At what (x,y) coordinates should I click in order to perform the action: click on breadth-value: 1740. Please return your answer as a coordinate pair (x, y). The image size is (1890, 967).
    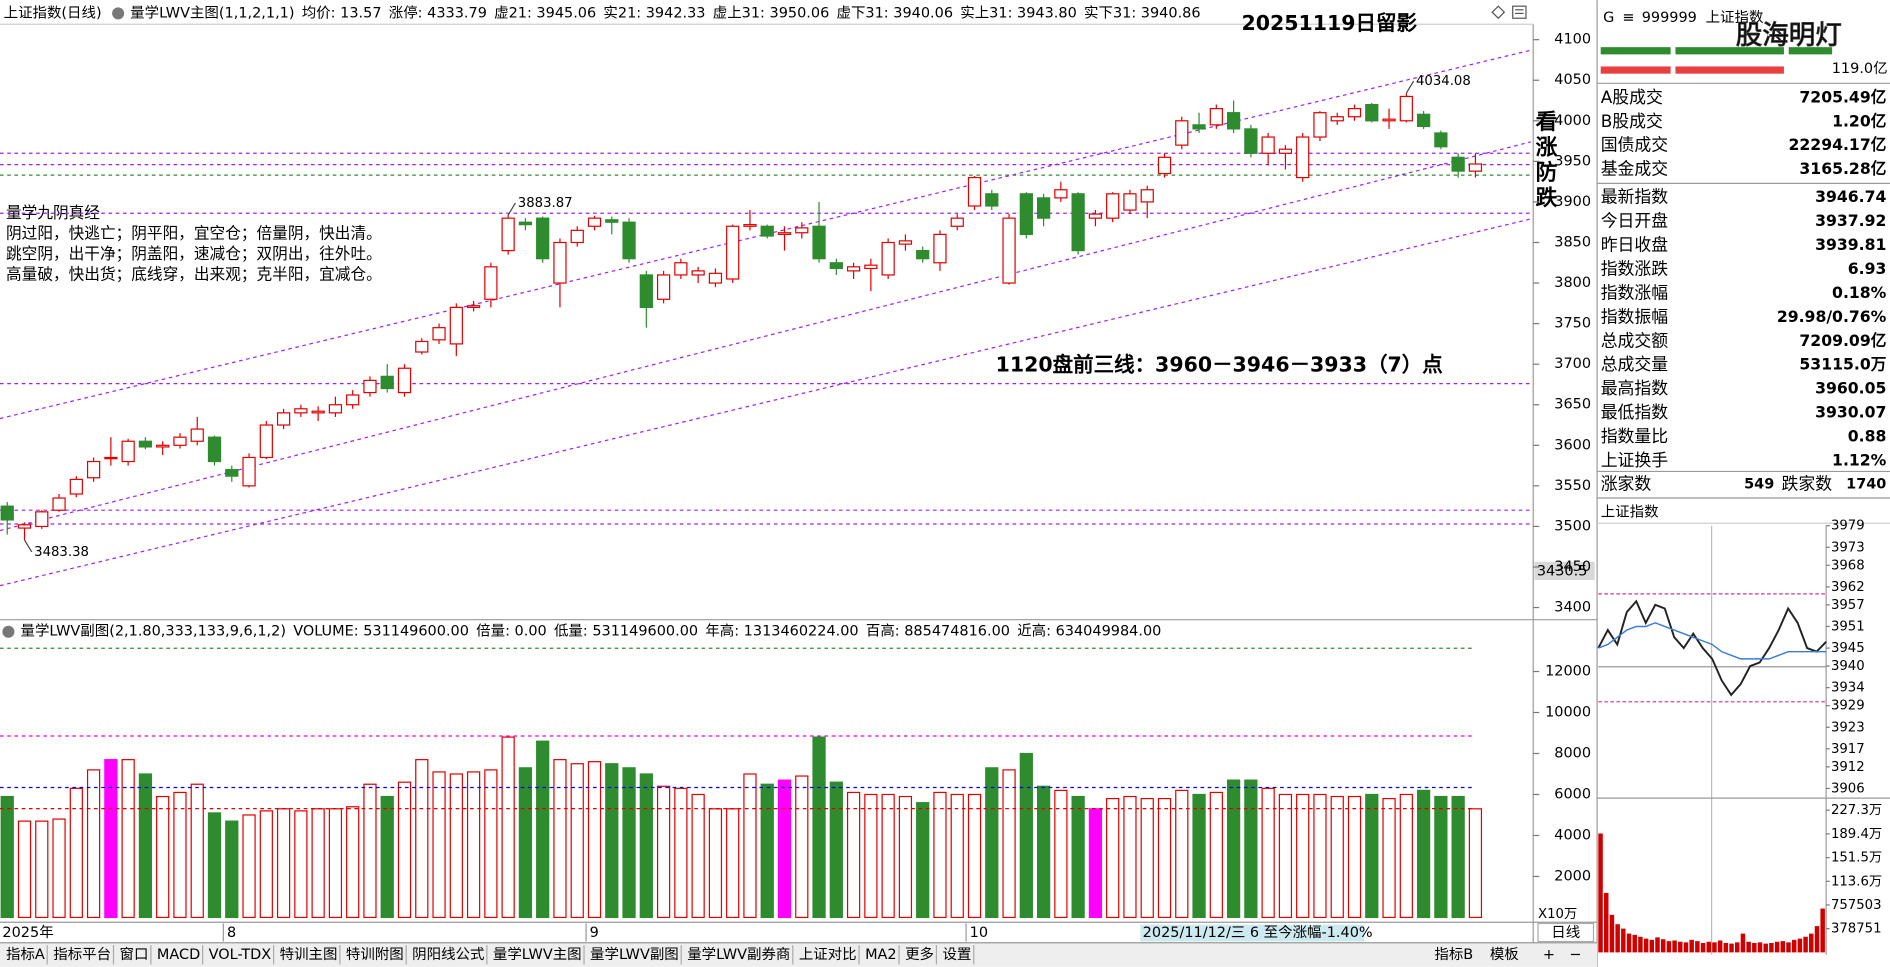
    Looking at the image, I should click on (1866, 485).